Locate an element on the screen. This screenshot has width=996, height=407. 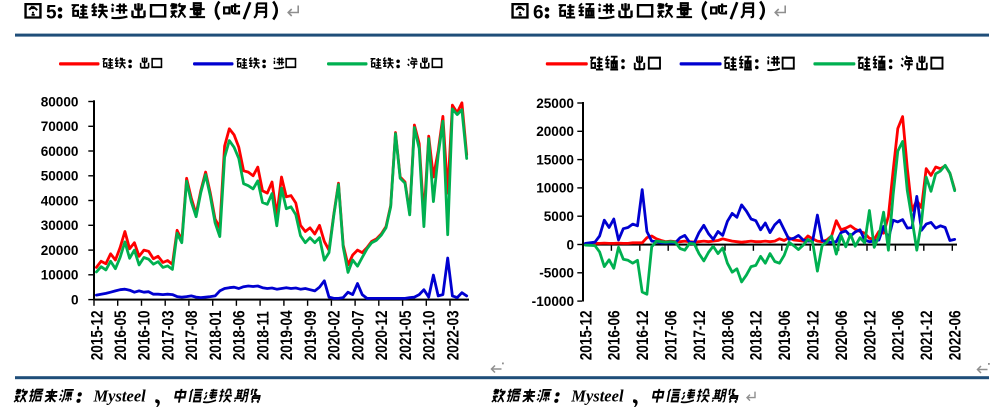
svg-text: 15000 is located at coordinates (555, 159).